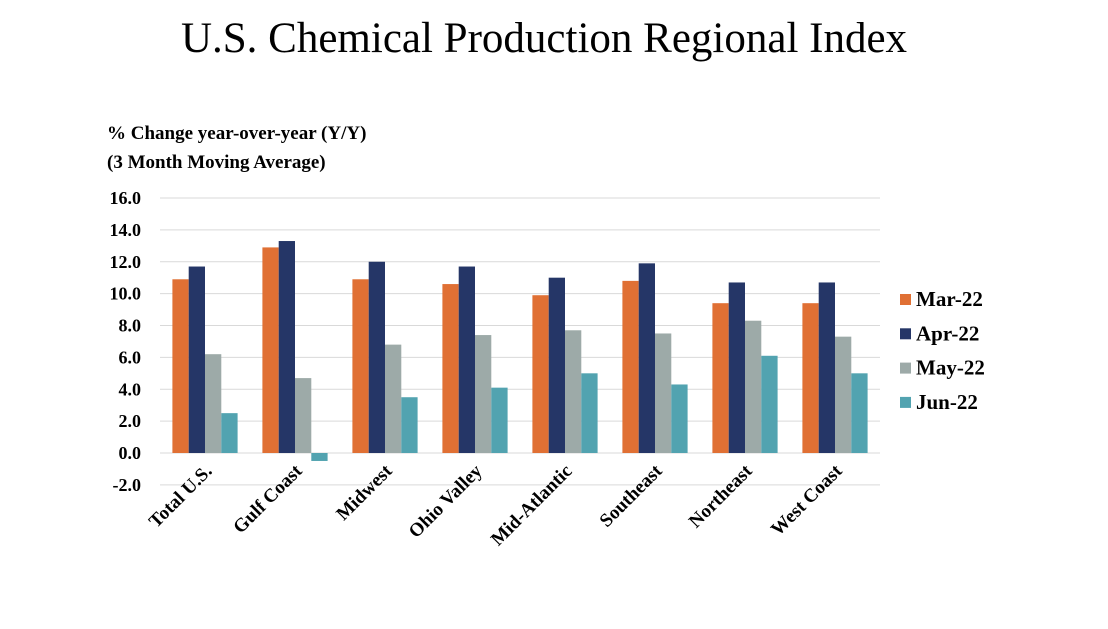 The height and width of the screenshot is (629, 1108). What do you see at coordinates (807, 500) in the screenshot?
I see `x-tick-label: West Coast` at bounding box center [807, 500].